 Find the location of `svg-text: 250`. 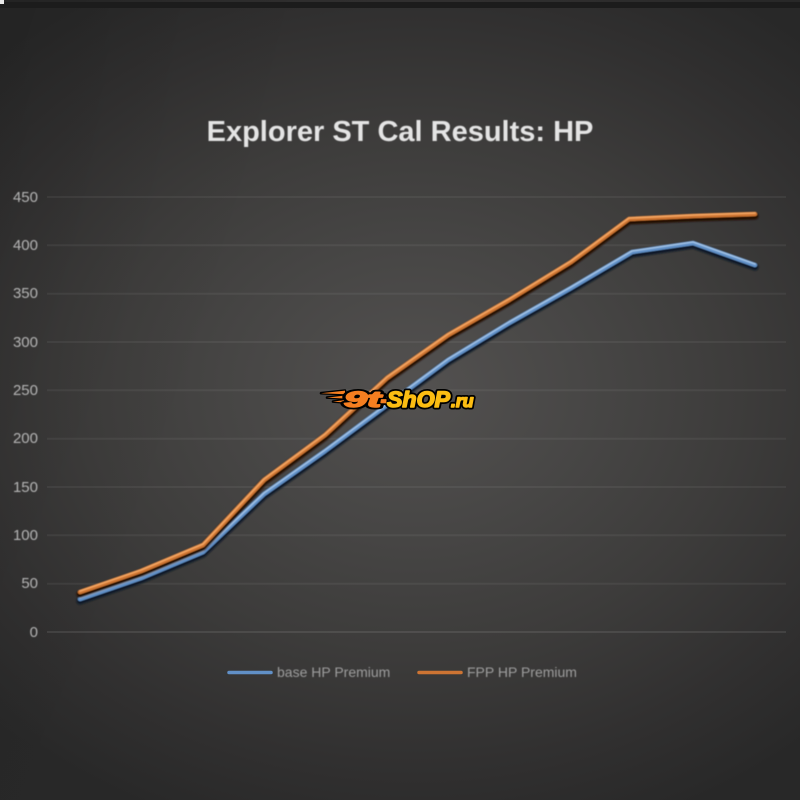

svg-text: 250 is located at coordinates (25, 390).